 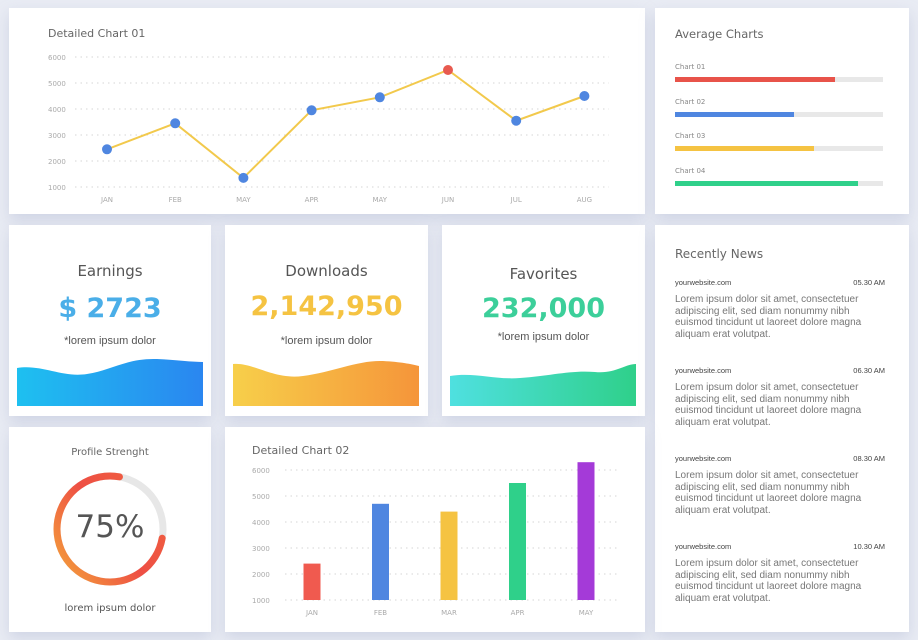 I want to click on average-chart-label: Chart 04, so click(x=690, y=171).